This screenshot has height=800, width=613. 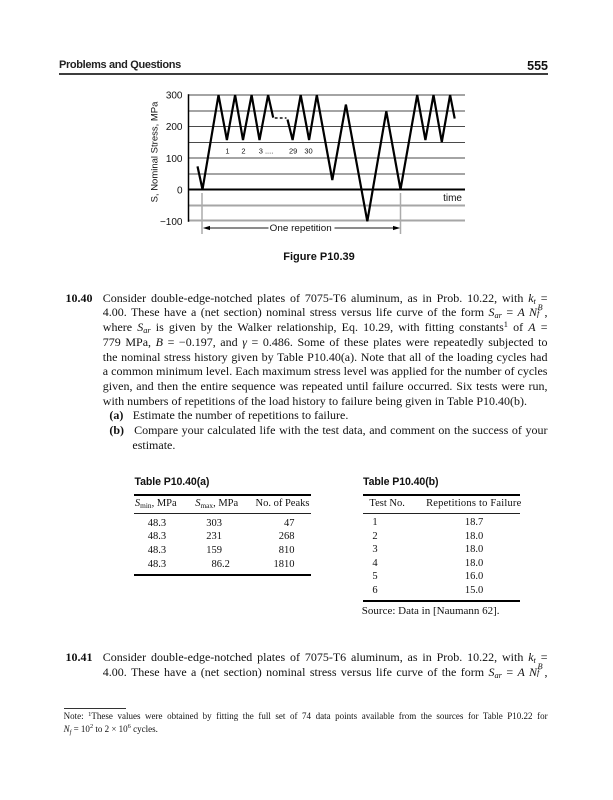 I want to click on svg-text: 0, so click(x=180, y=191).